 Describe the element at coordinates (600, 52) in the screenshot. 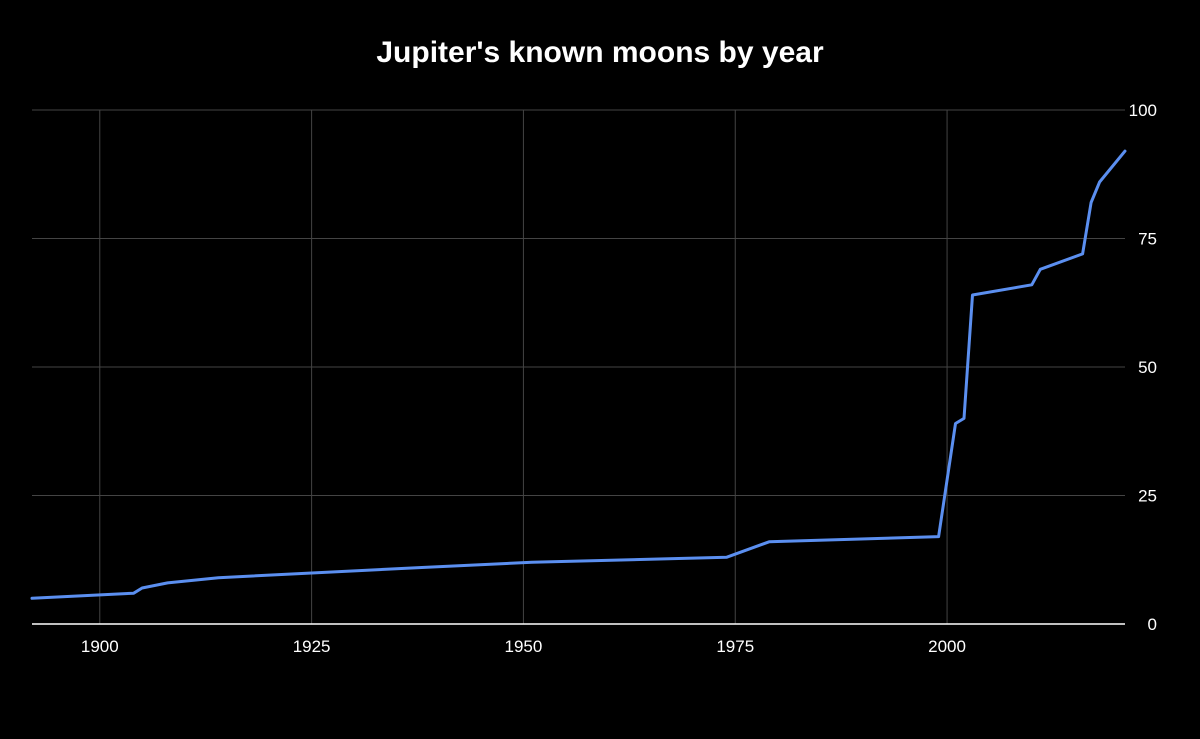

I see `chart-title: Jupiter's known moons by year` at that location.